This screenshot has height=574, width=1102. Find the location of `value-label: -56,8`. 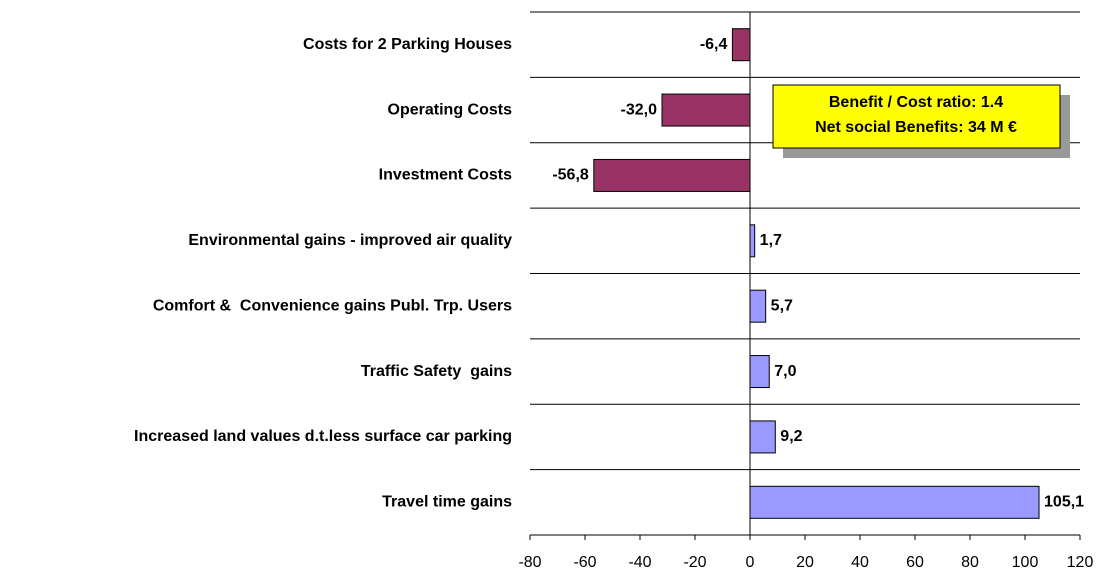

value-label: -56,8 is located at coordinates (570, 175).